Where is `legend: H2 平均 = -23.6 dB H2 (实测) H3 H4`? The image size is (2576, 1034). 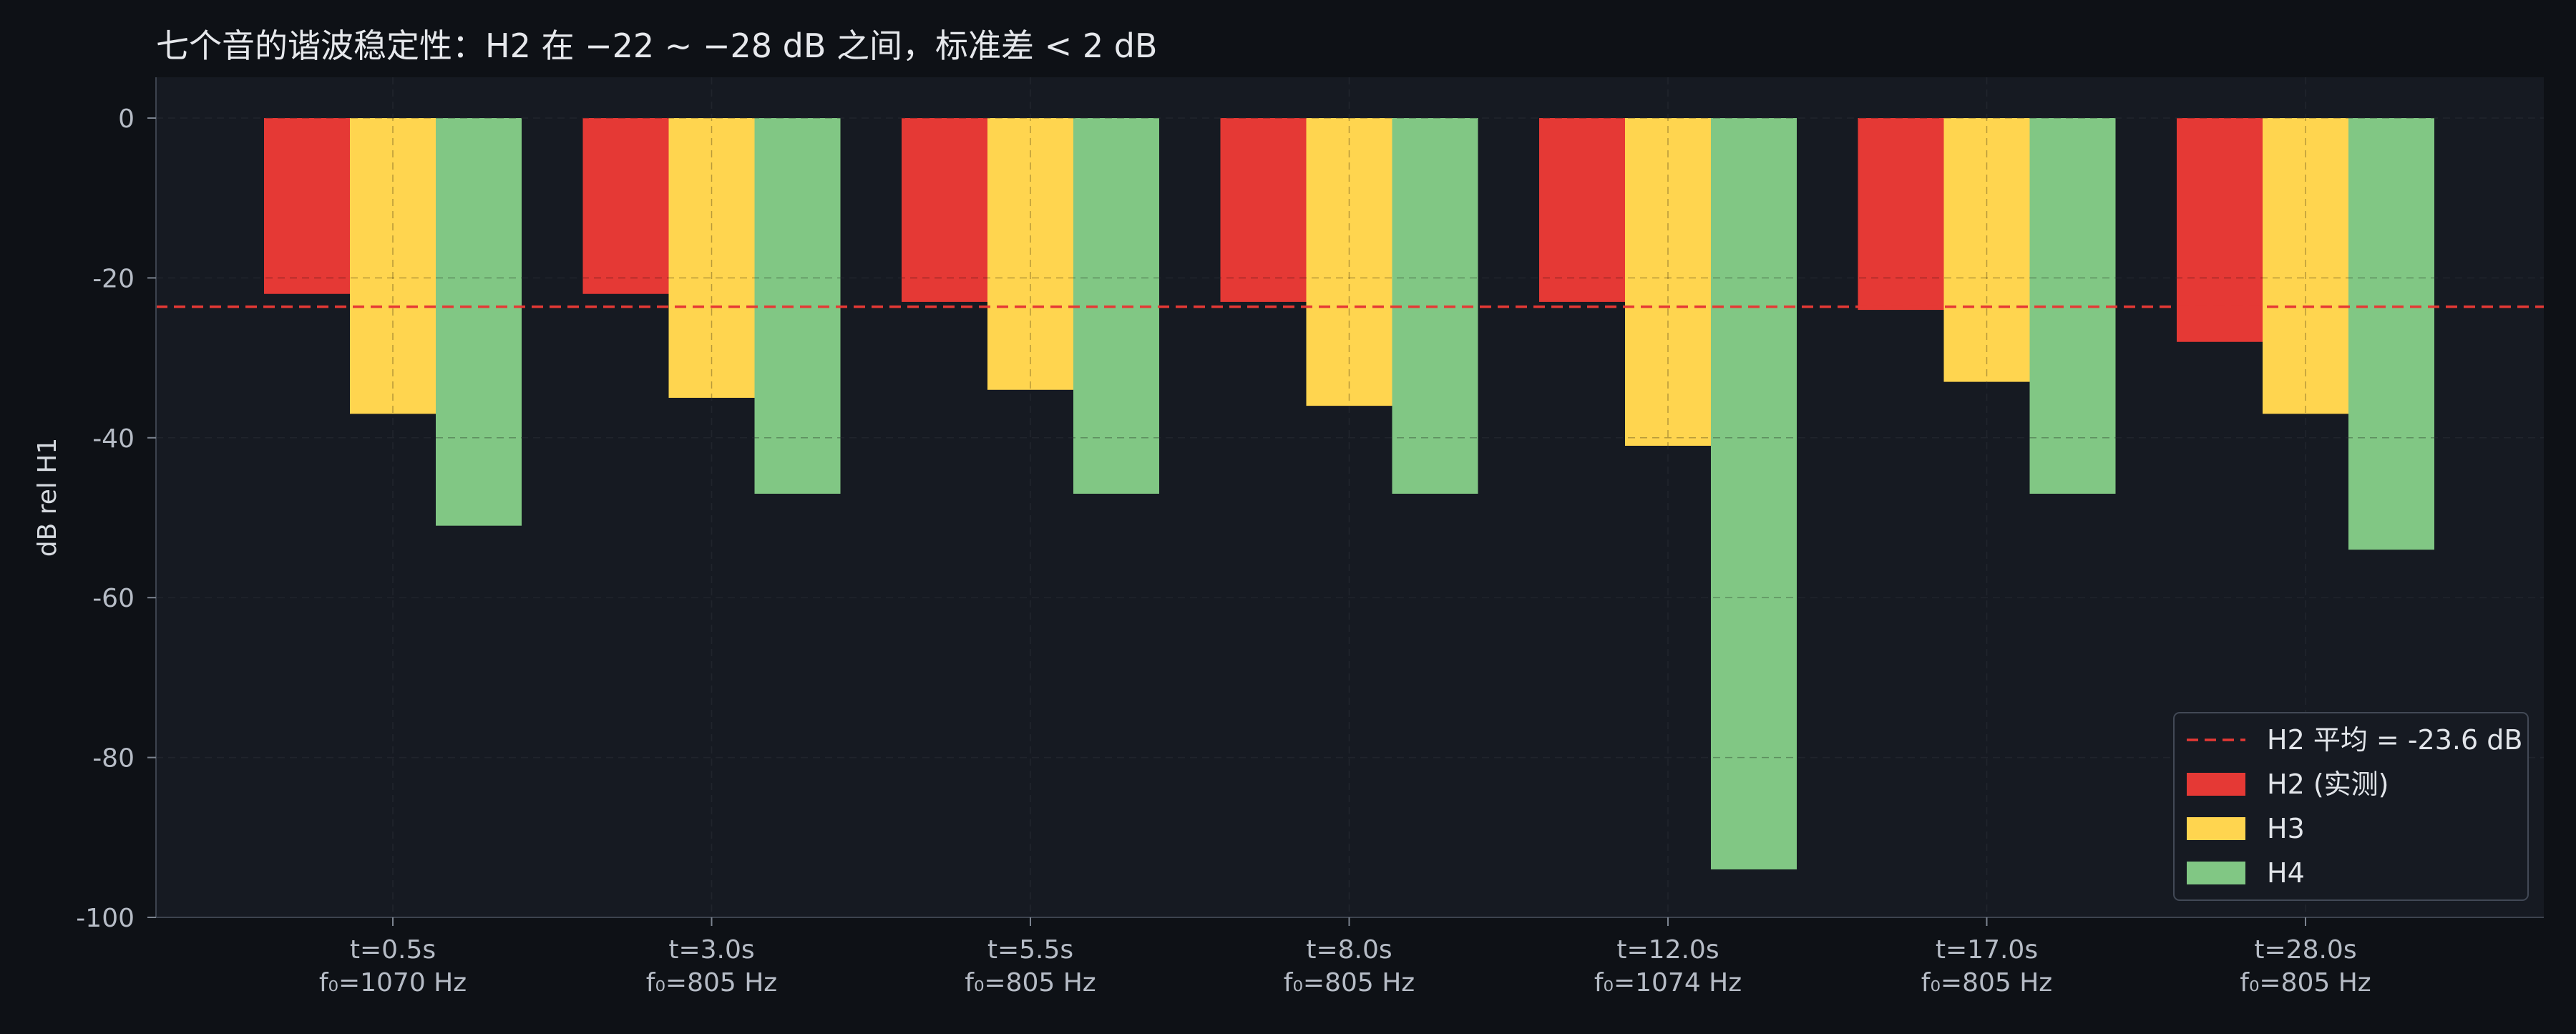 legend: H2 平均 = -23.6 dB H2 (实测) H3 H4 is located at coordinates (2351, 806).